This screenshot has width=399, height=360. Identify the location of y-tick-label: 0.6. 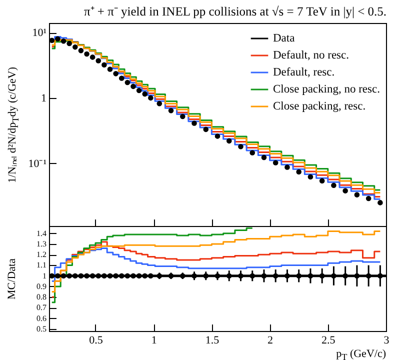
(41, 318).